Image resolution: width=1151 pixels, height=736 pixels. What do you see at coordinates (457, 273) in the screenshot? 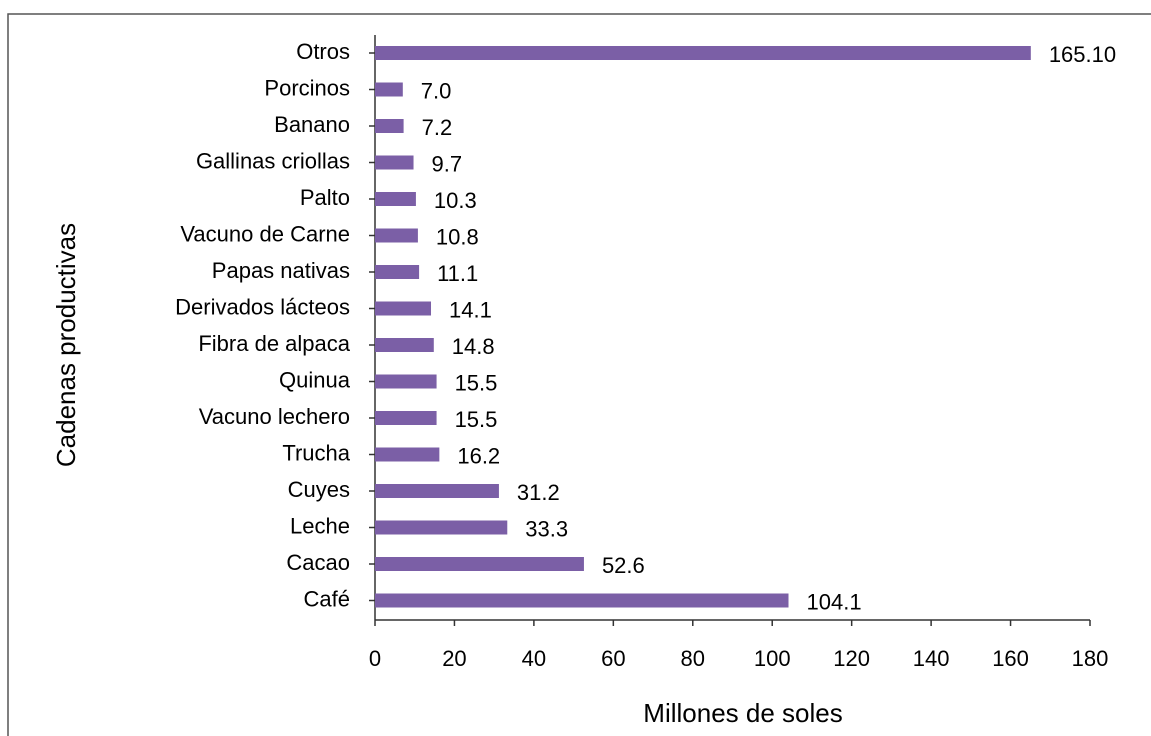
I see `value-label: 11.1` at bounding box center [457, 273].